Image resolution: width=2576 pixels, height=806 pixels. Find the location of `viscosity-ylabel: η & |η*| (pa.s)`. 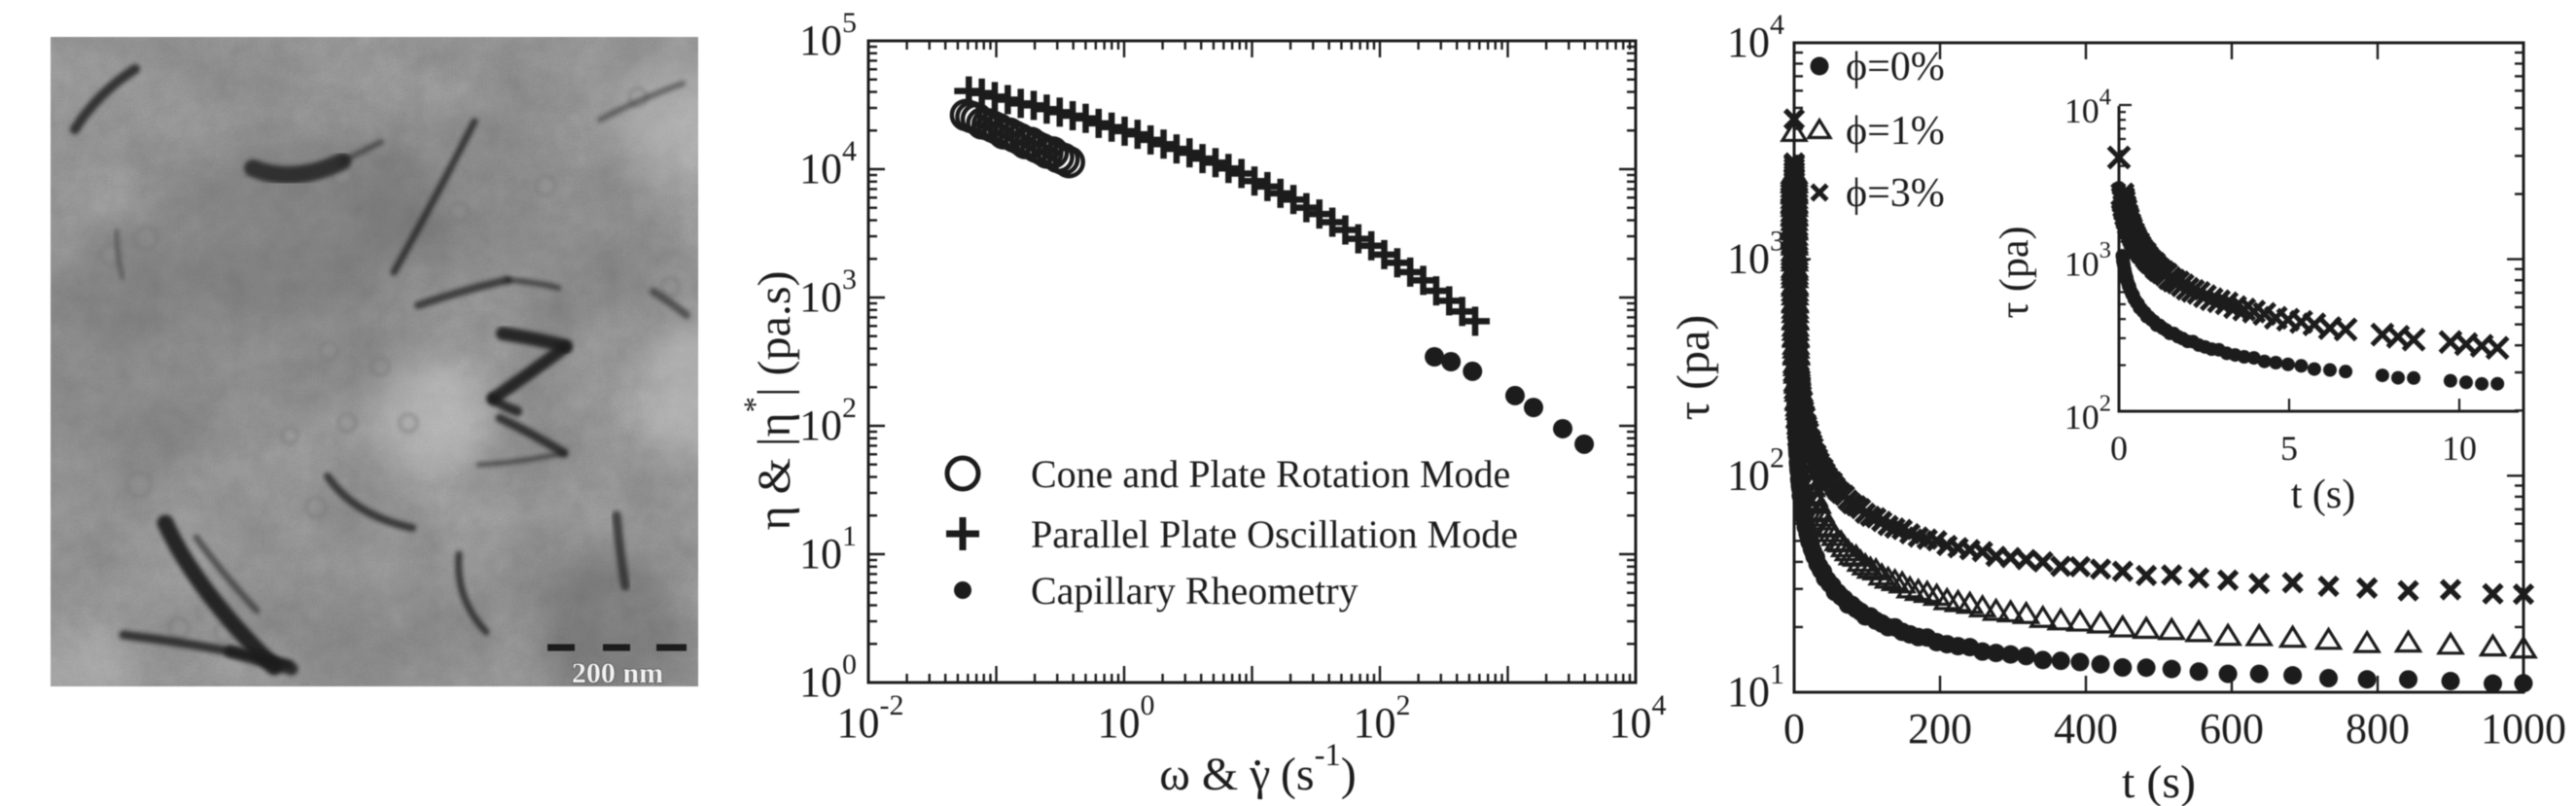

viscosity-ylabel: η & |η*| (pa.s) is located at coordinates (769, 400).